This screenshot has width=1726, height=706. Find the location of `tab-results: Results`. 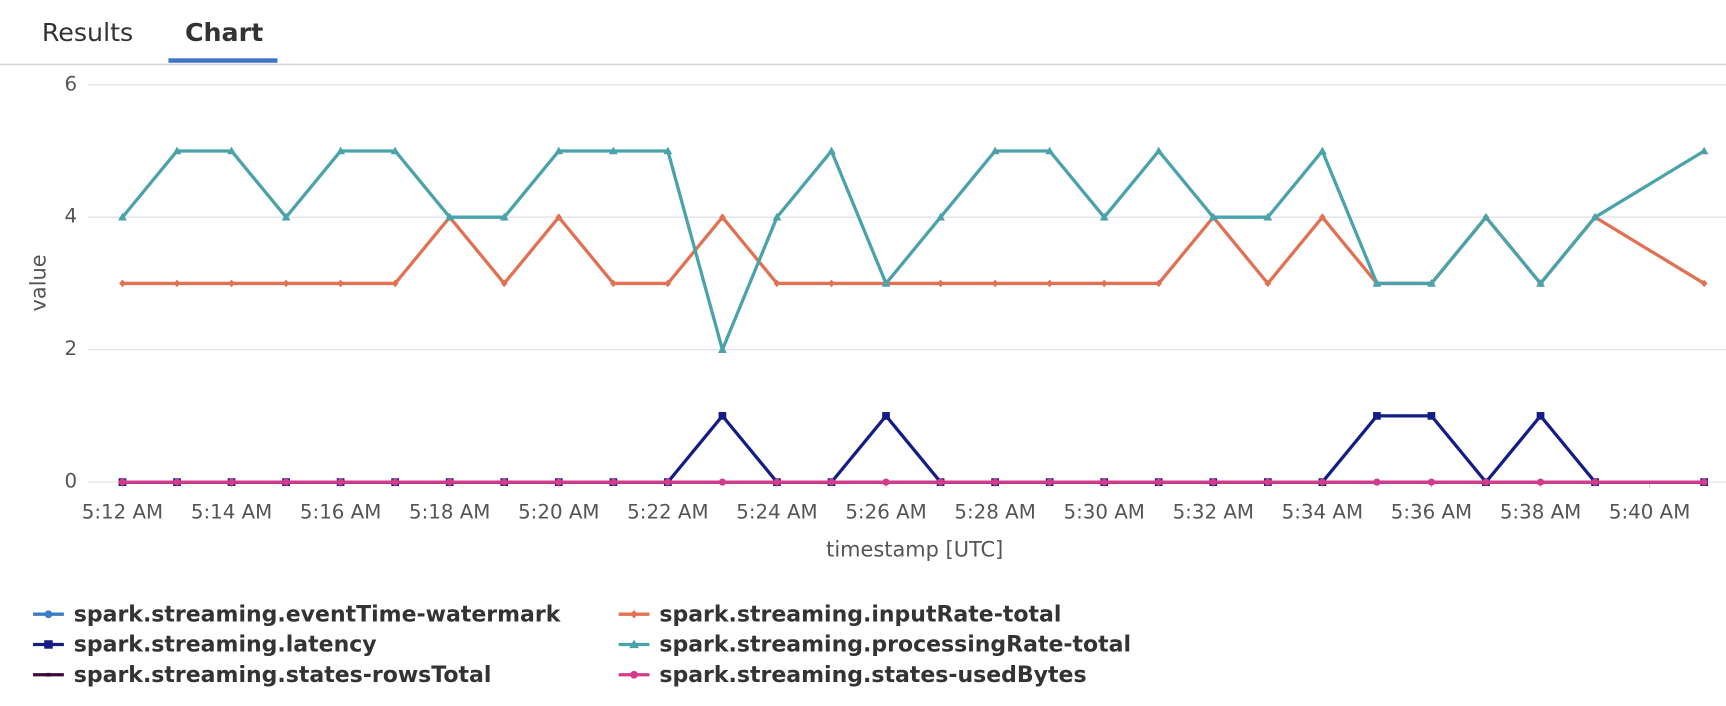

tab-results: Results is located at coordinates (87, 32).